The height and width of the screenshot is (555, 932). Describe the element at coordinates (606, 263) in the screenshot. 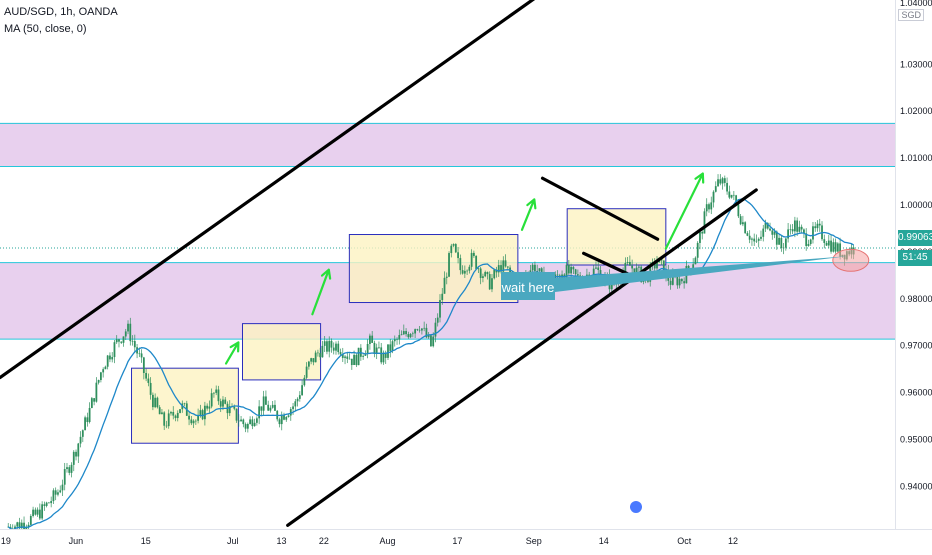

I see `flag-lower-line` at that location.